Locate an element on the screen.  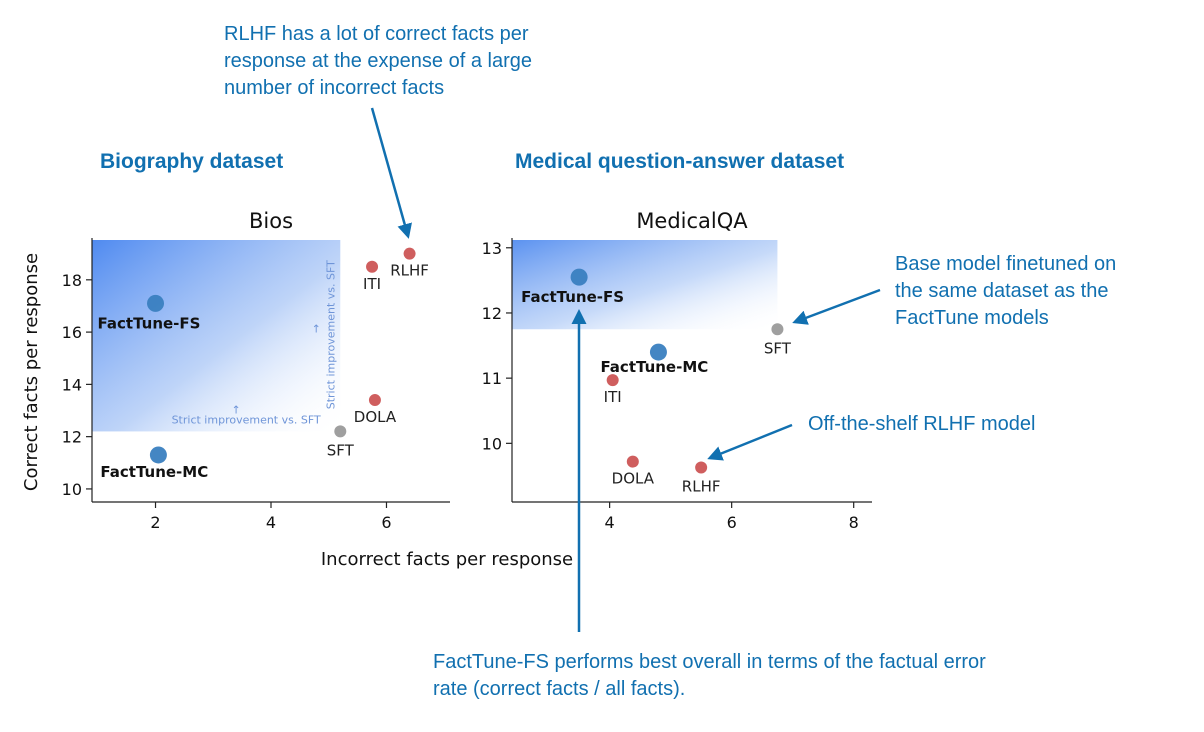
y-tick-label: 14 is located at coordinates (72, 384).